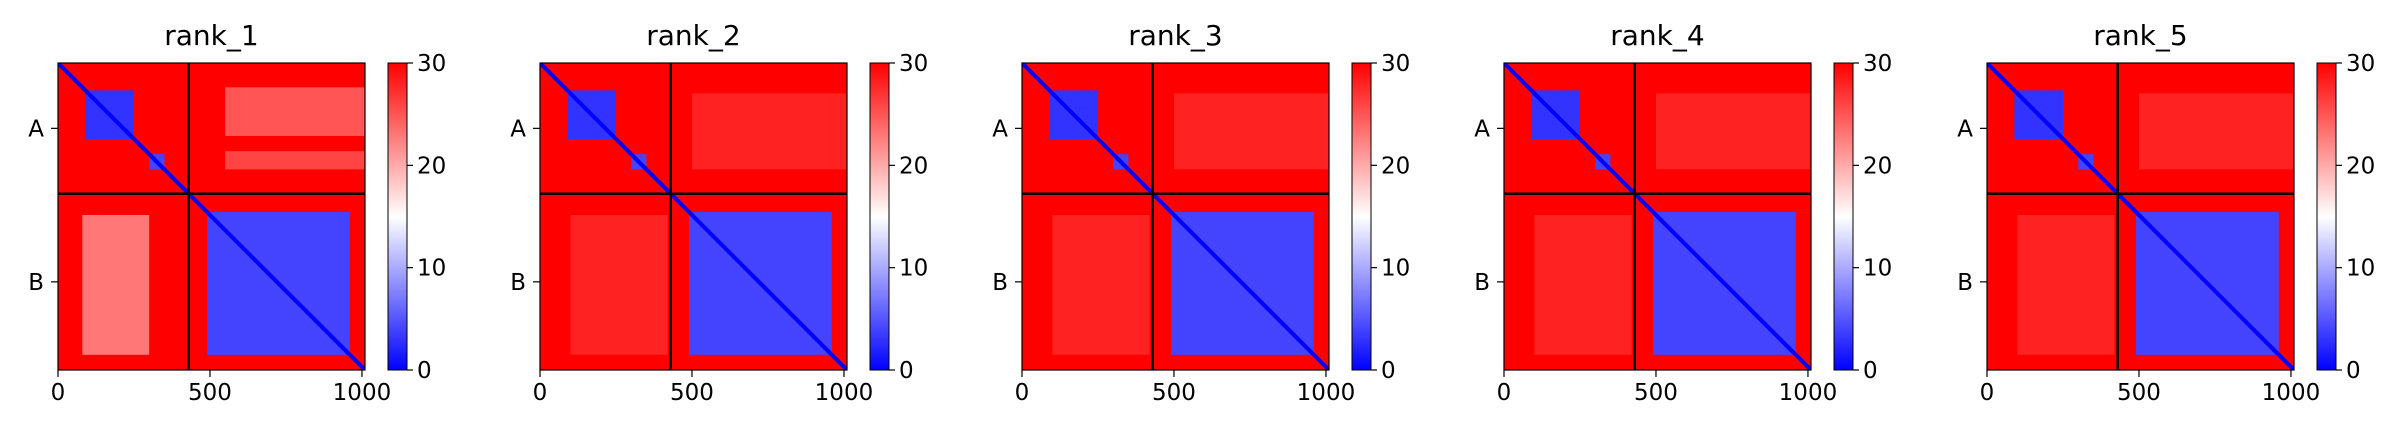  I want to click on chart-title: rank_4, so click(1657, 35).